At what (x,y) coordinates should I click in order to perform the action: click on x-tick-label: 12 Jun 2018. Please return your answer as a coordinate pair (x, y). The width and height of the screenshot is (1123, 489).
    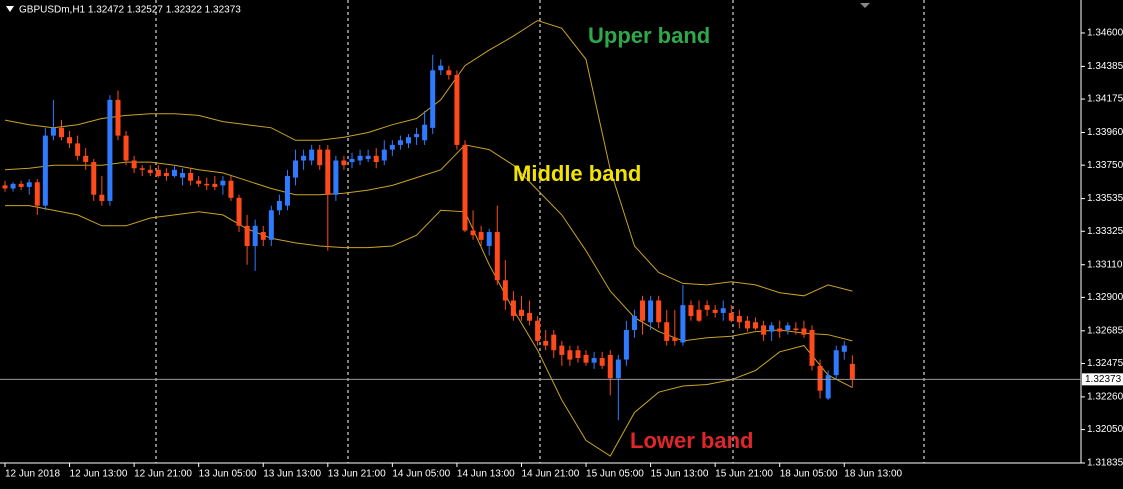
    Looking at the image, I should click on (32, 474).